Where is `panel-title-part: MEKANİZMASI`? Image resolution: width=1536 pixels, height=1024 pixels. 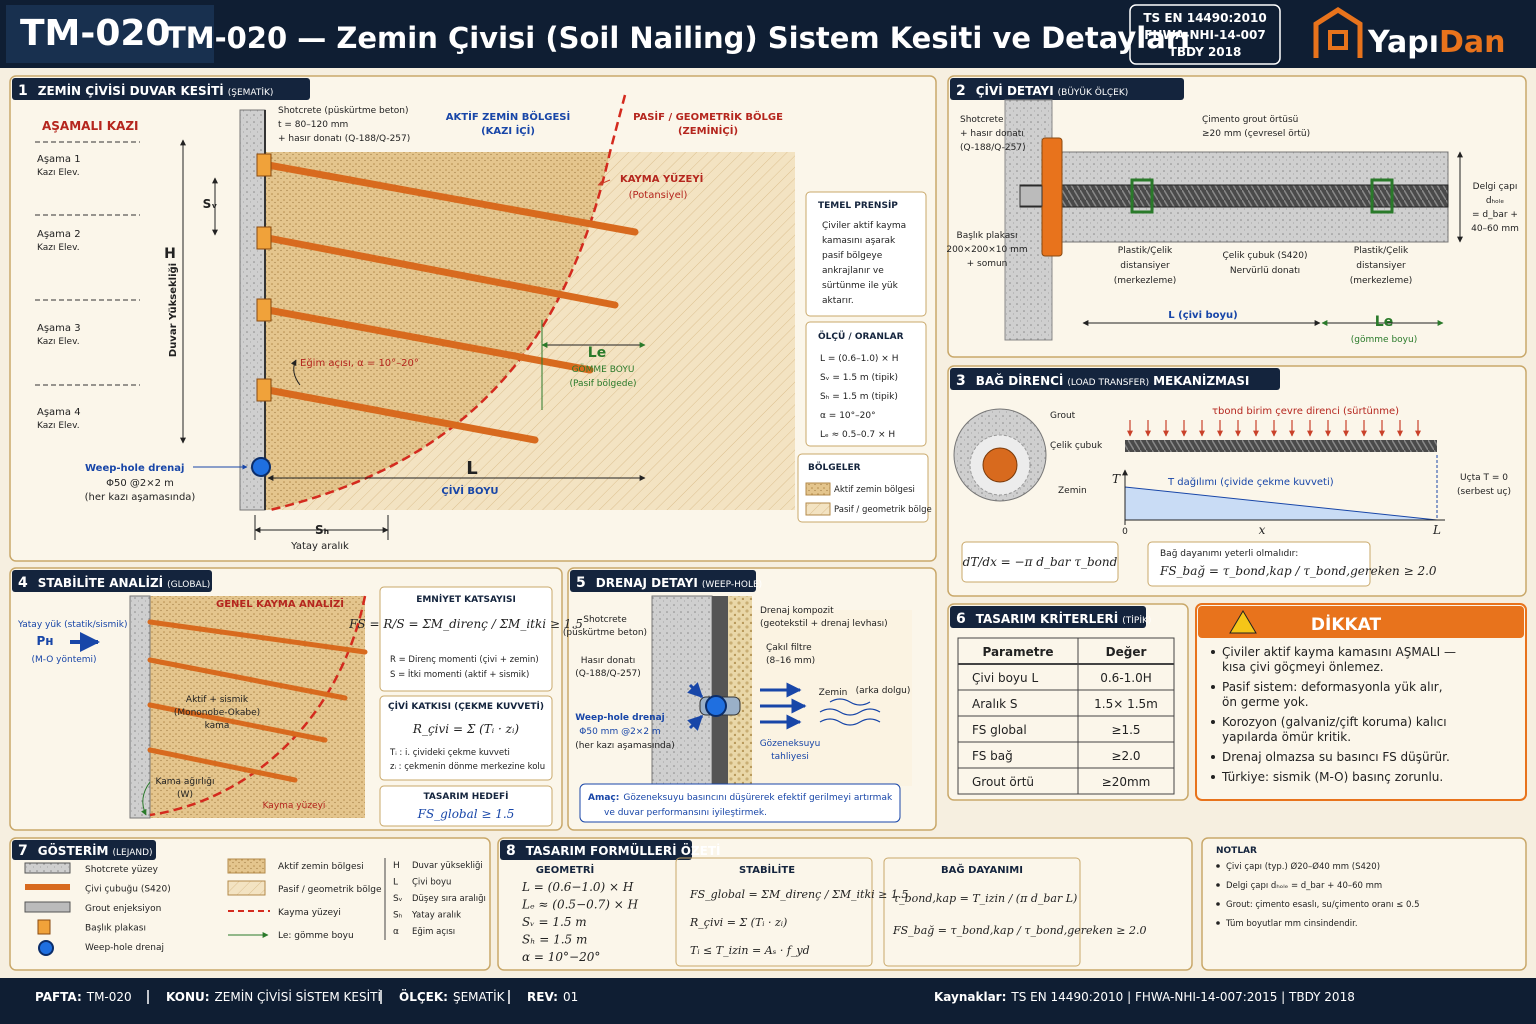
panel-title-part: MEKANİZMASI is located at coordinates (1201, 380).